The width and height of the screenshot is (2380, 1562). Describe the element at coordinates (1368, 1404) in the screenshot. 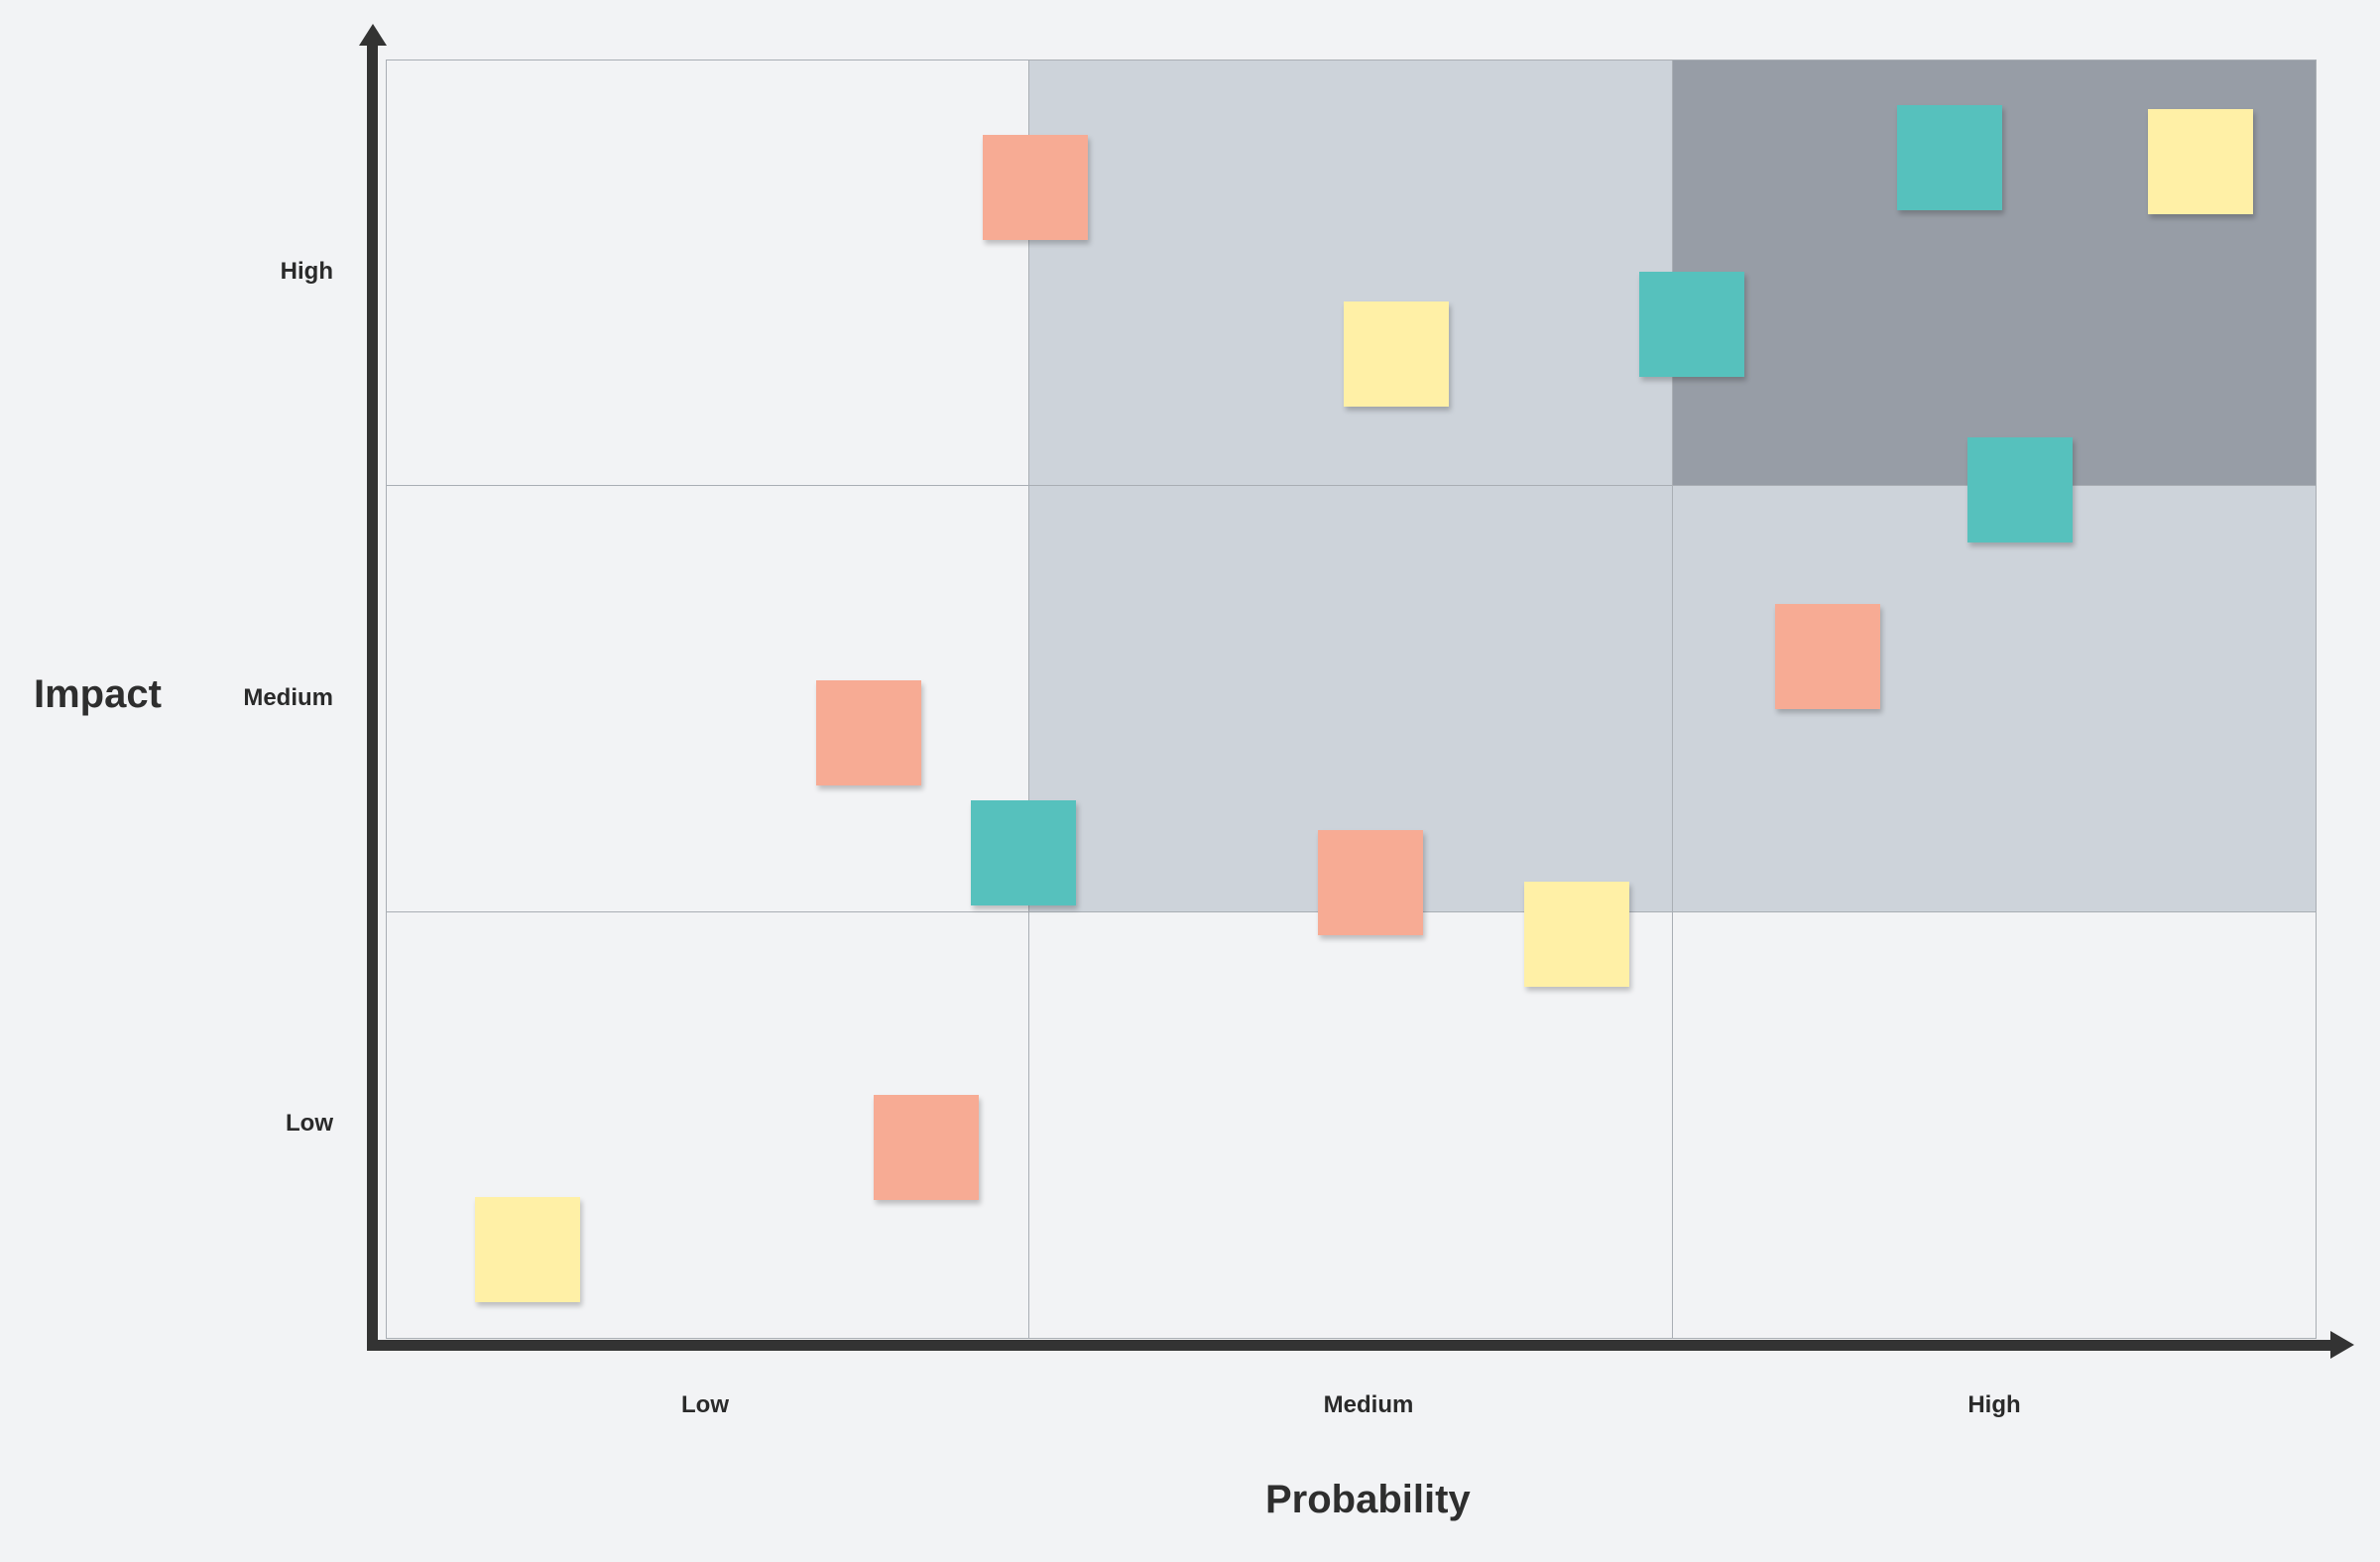

I see `x-tick-medium: Medium` at that location.